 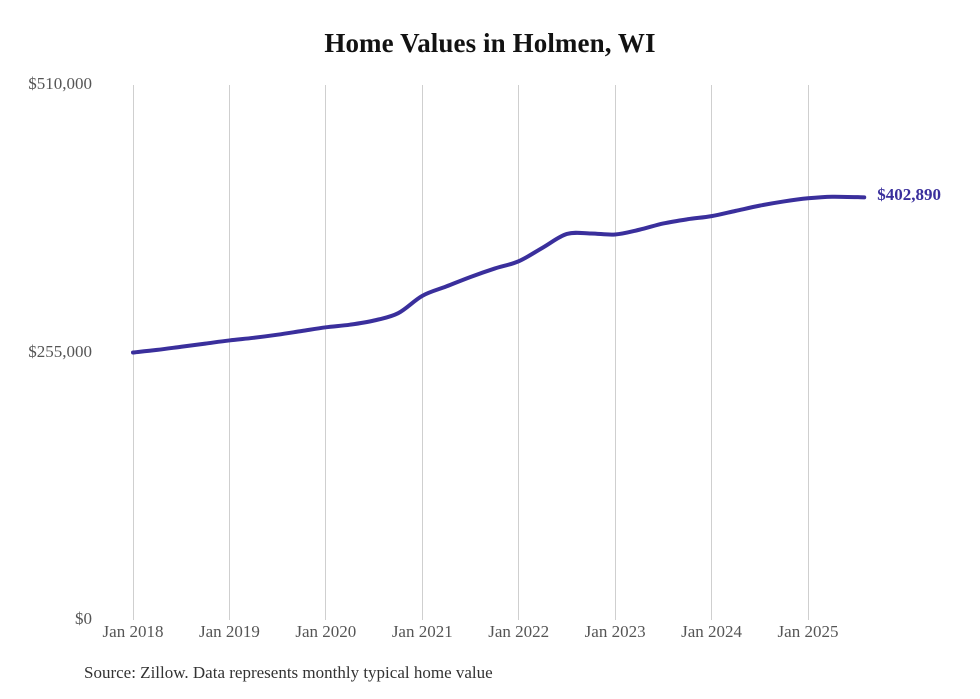 What do you see at coordinates (422, 631) in the screenshot?
I see `x-tick-jan-2021: Jan 2021` at bounding box center [422, 631].